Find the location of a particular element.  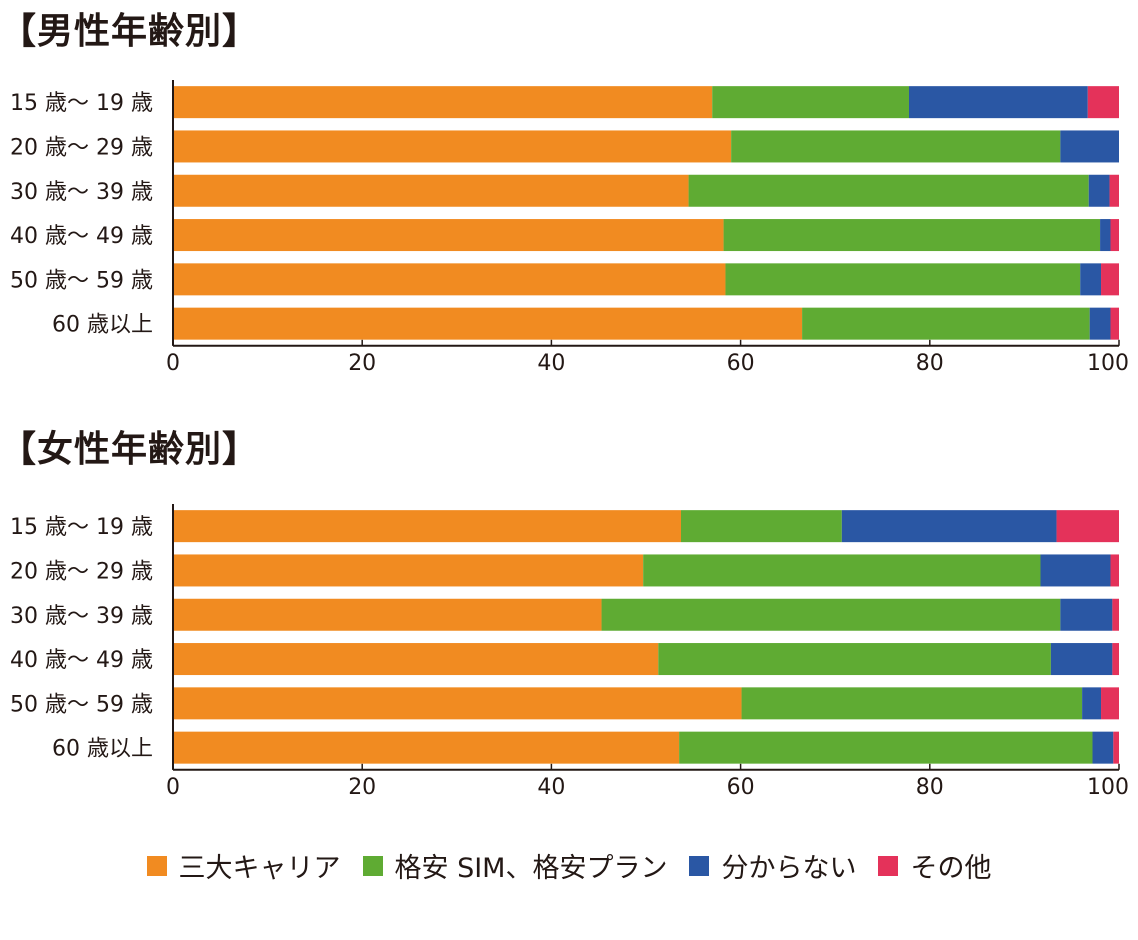

legend-item-budget-sim: 格安 SIM、格安プラン is located at coordinates (515, 865).